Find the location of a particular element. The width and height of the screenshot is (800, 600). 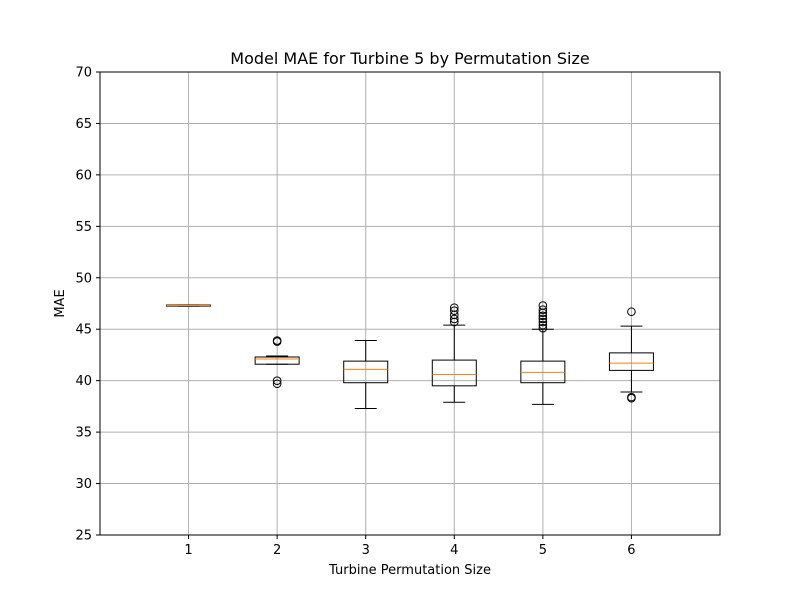

y-tick-label: 30 is located at coordinates (83, 484).